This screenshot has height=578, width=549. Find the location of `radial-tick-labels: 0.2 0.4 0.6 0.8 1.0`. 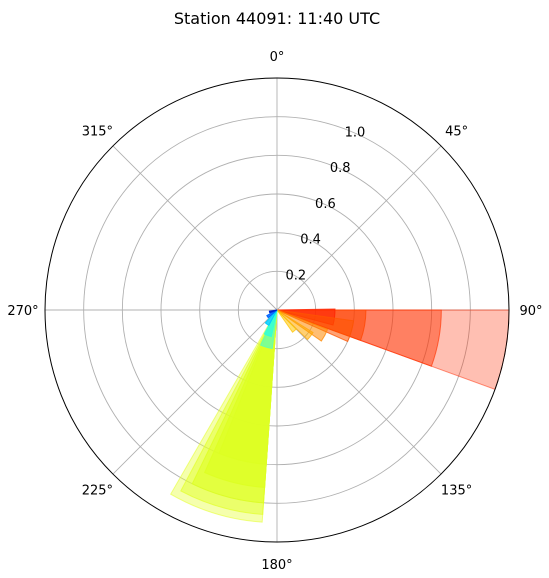

radial-tick-labels: 0.2 0.4 0.6 0.8 1.0 is located at coordinates (325, 204).